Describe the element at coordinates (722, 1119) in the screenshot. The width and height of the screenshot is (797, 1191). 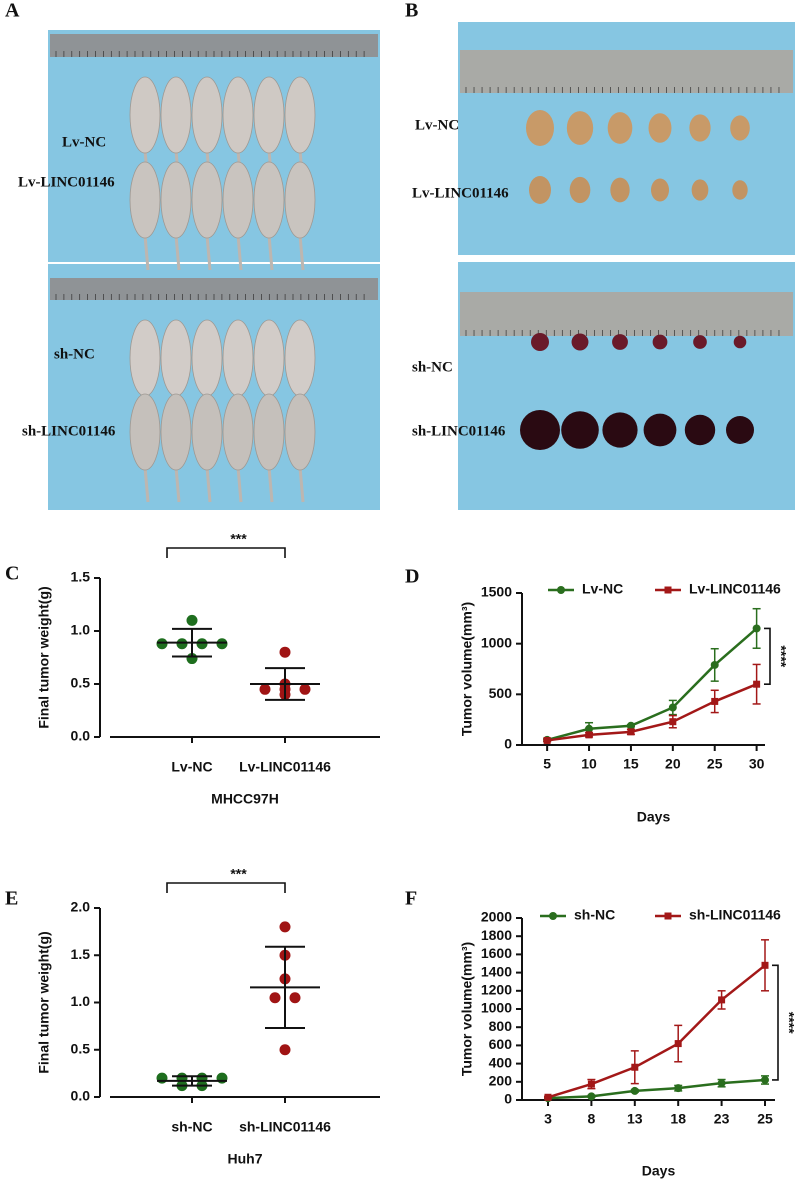
I see `x-tick-label: 23` at that location.